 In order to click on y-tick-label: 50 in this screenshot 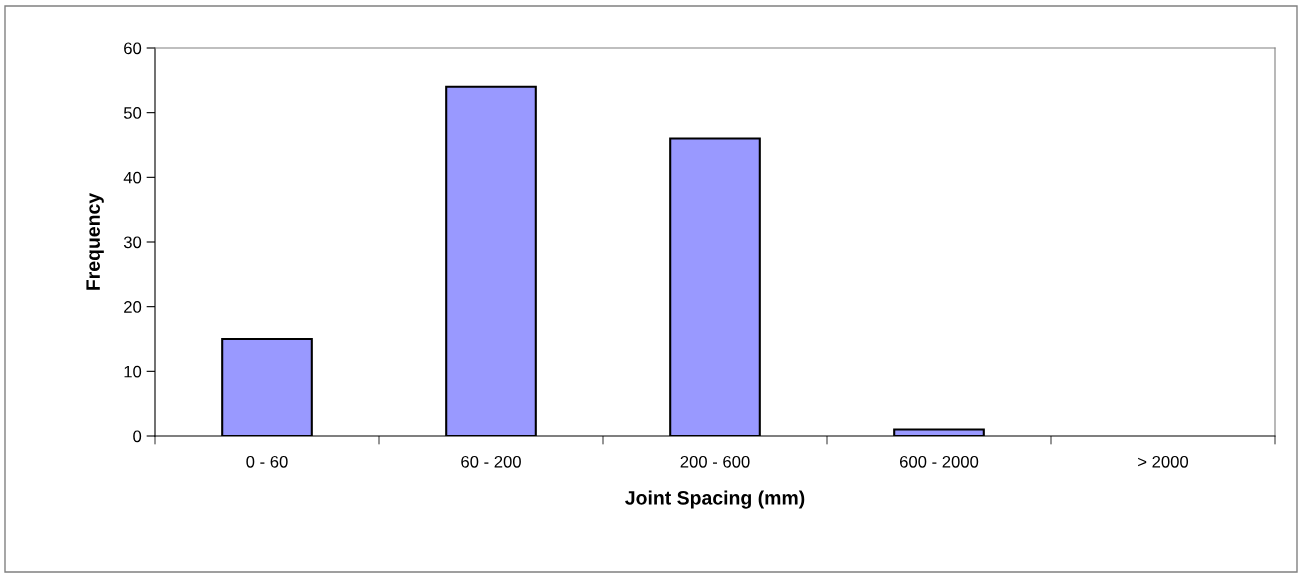, I will do `click(132, 113)`.